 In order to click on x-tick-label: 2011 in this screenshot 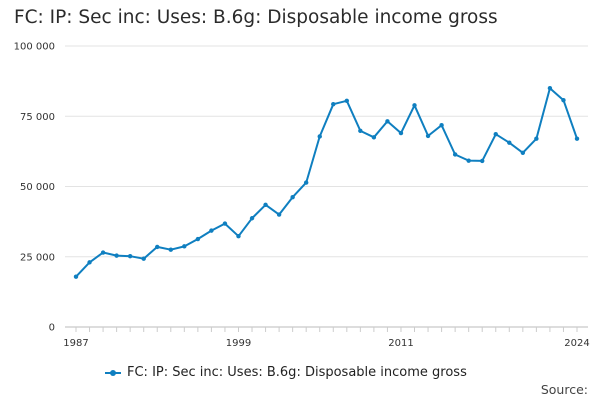, I will do `click(400, 343)`.